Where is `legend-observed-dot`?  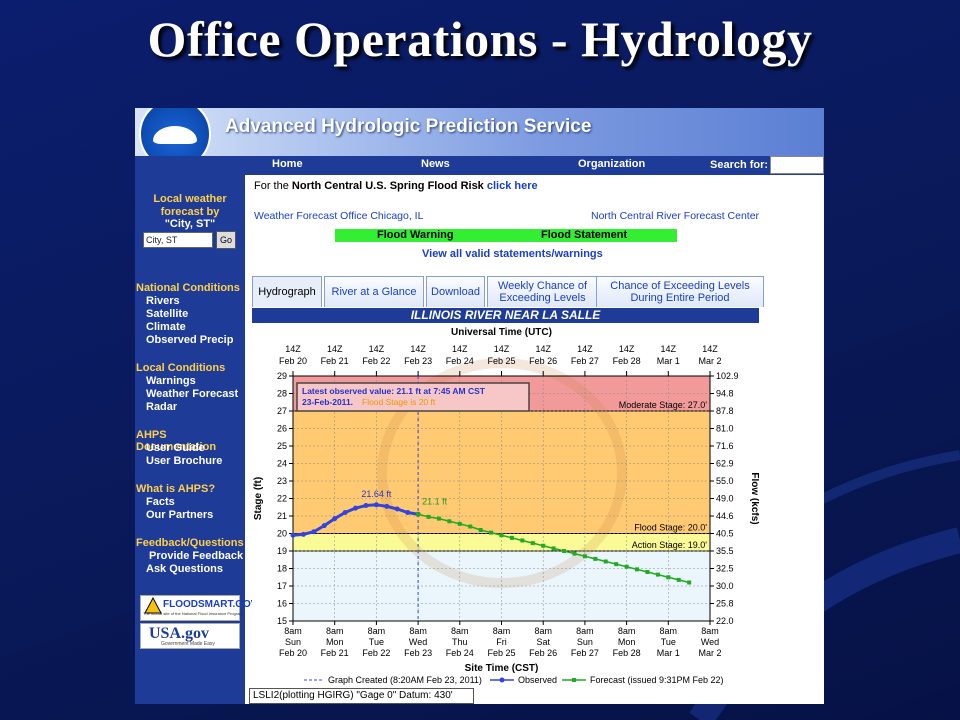 legend-observed-dot is located at coordinates (502, 680).